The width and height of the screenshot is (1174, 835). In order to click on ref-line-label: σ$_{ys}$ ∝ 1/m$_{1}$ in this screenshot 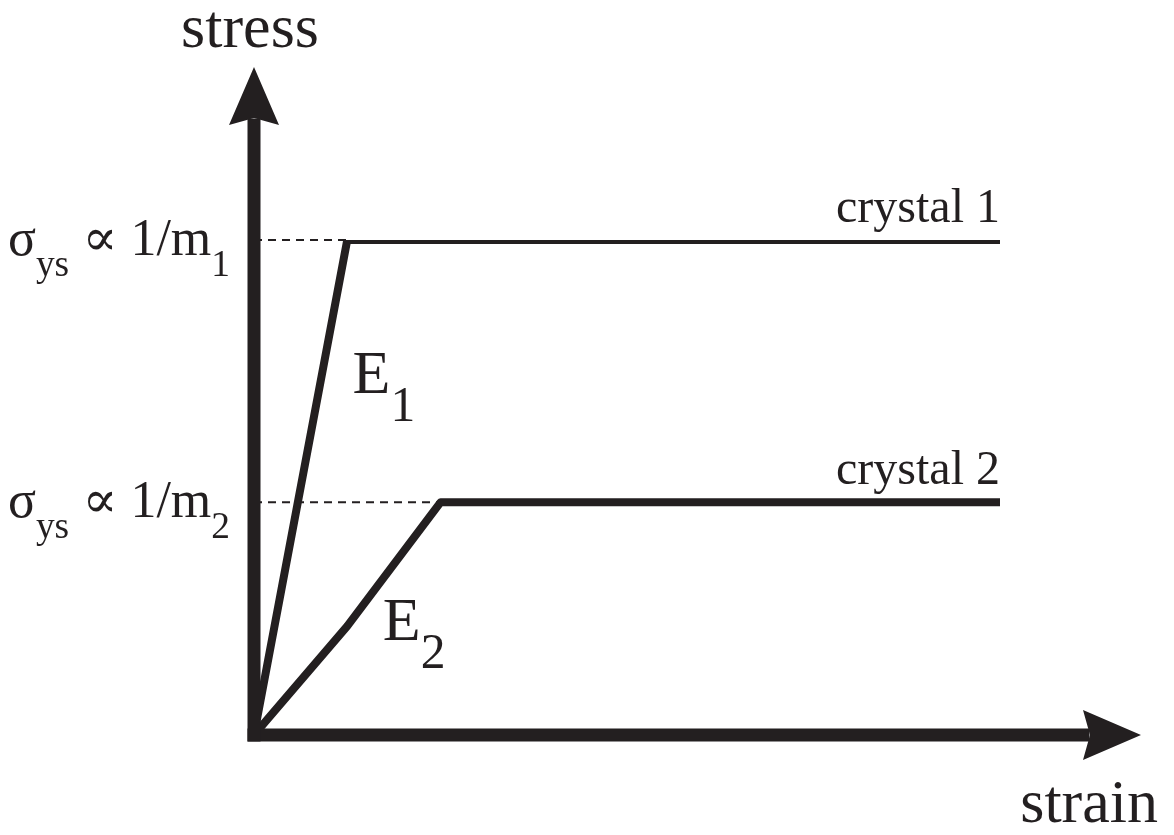, I will do `click(118, 246)`.